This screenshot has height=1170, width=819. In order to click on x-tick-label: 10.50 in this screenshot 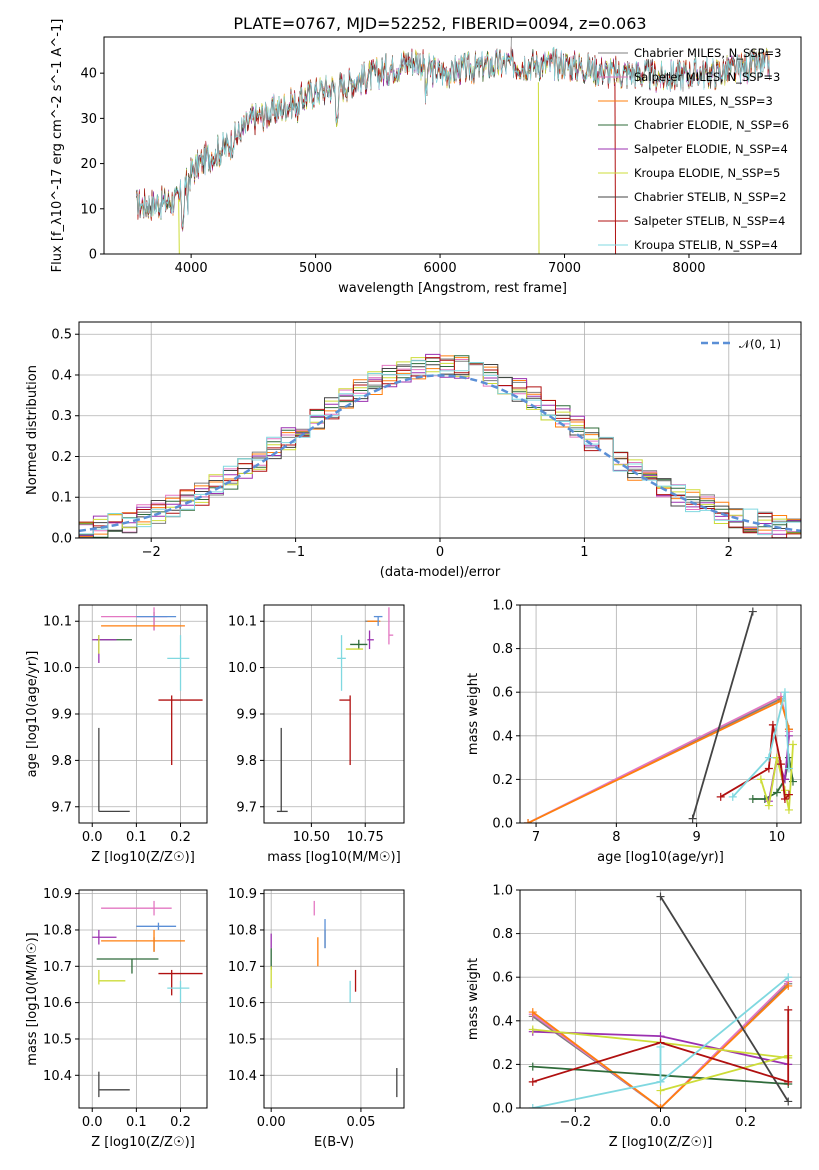, I will do `click(311, 837)`.